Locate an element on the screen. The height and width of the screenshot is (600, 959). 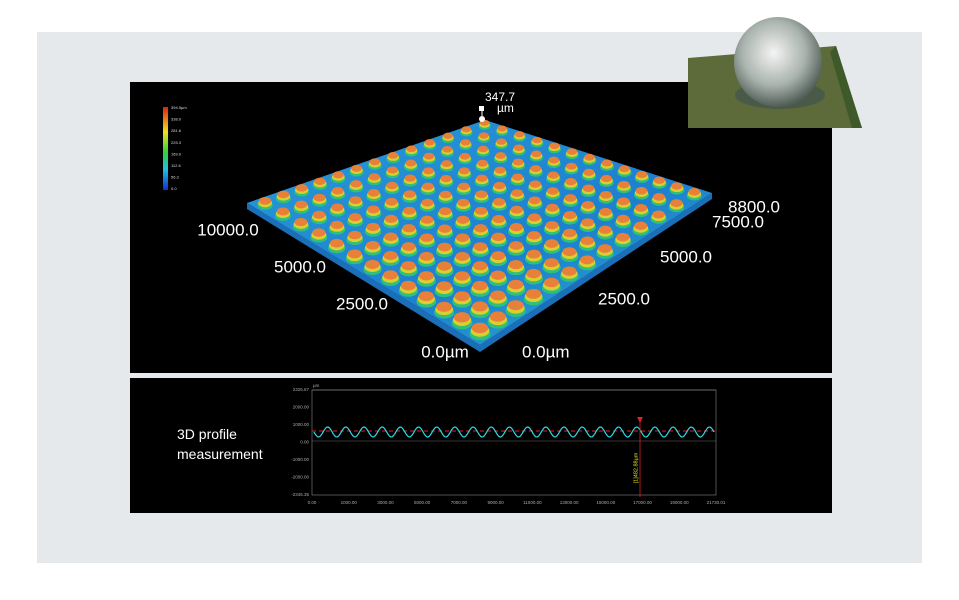
x-tick-label: 15000.00 is located at coordinates (605, 502).